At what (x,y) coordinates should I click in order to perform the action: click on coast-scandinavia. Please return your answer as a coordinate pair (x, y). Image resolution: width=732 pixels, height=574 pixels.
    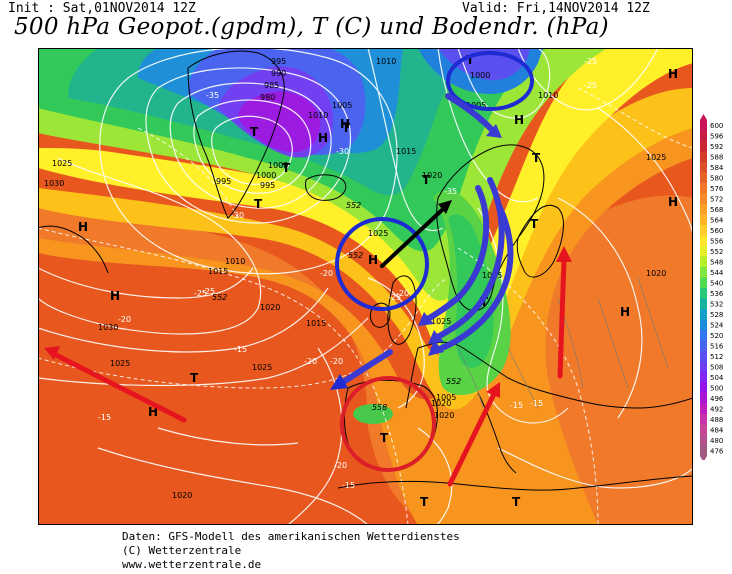
    Looking at the image, I should click on (490, 228).